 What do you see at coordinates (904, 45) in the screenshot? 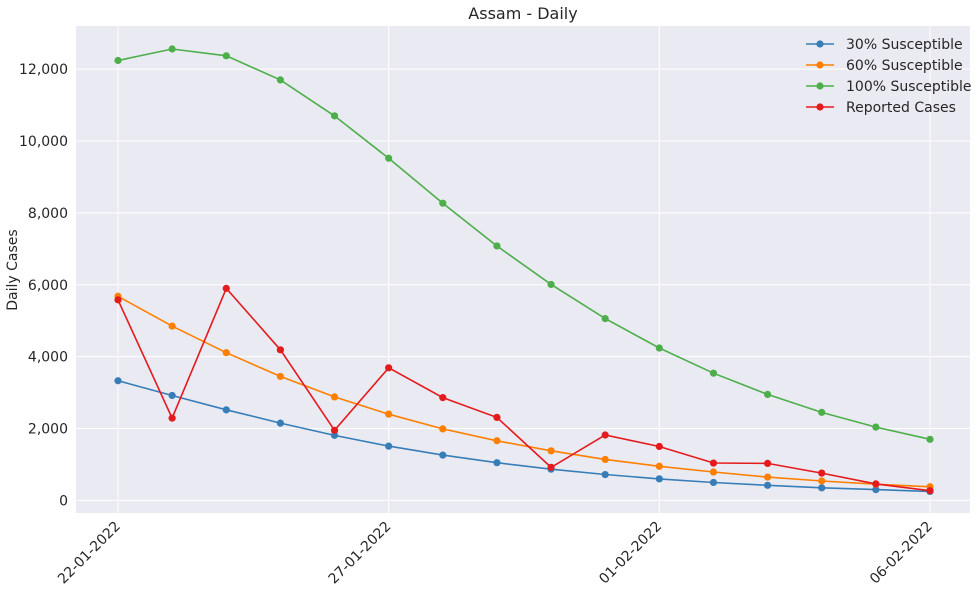
I see `legend-label: 30% Susceptible` at bounding box center [904, 45].